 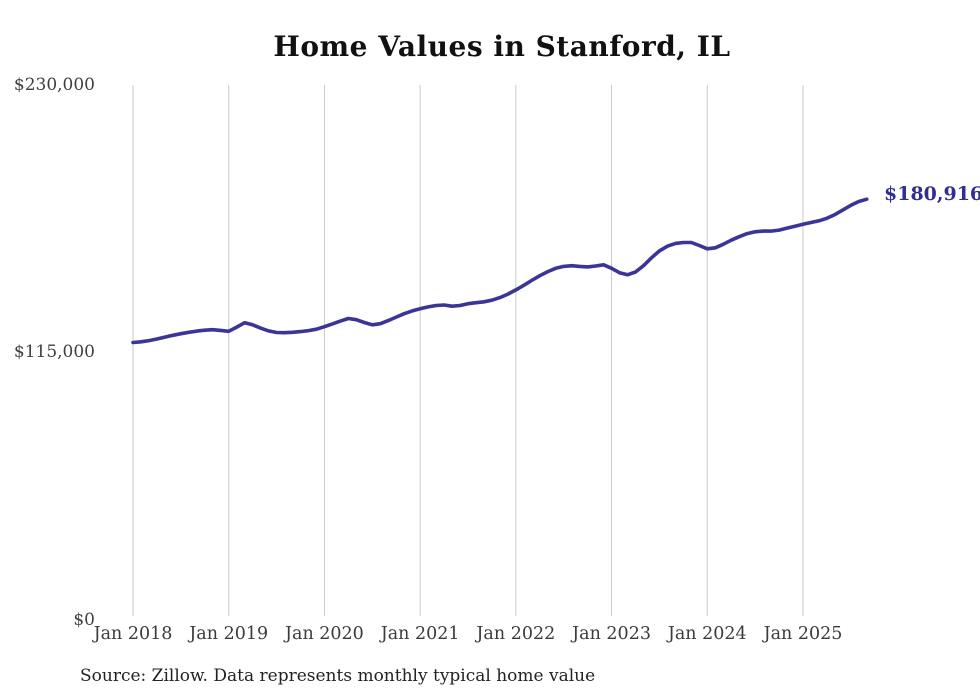 What do you see at coordinates (229, 634) in the screenshot?
I see `x-tick-label-jan-2019: Jan 2019` at bounding box center [229, 634].